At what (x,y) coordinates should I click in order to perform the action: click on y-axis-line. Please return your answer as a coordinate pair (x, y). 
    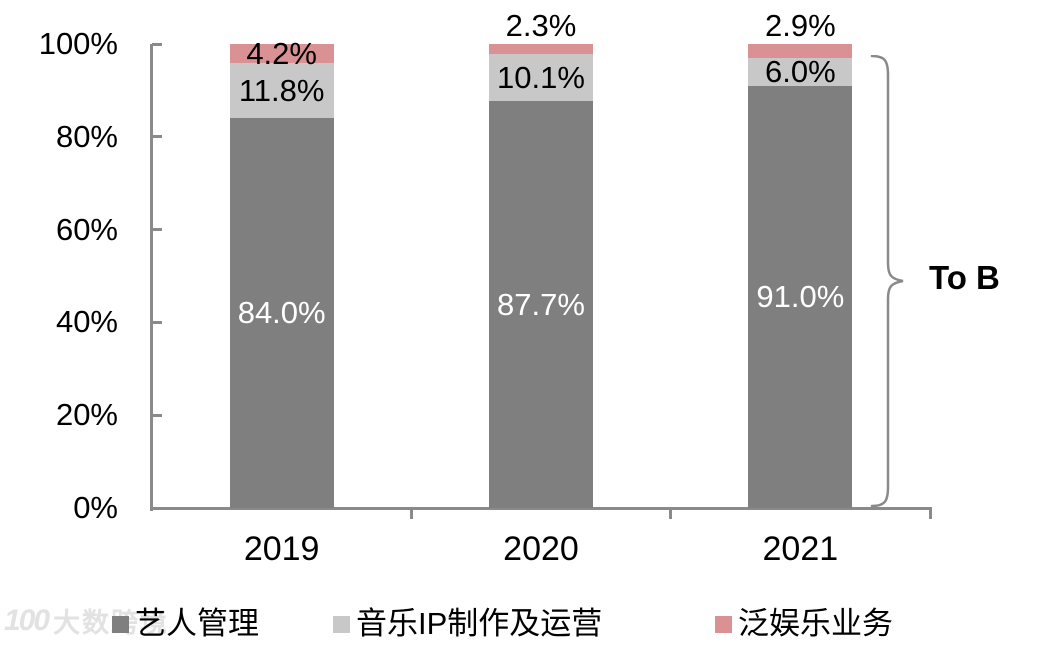
    Looking at the image, I should click on (151, 277).